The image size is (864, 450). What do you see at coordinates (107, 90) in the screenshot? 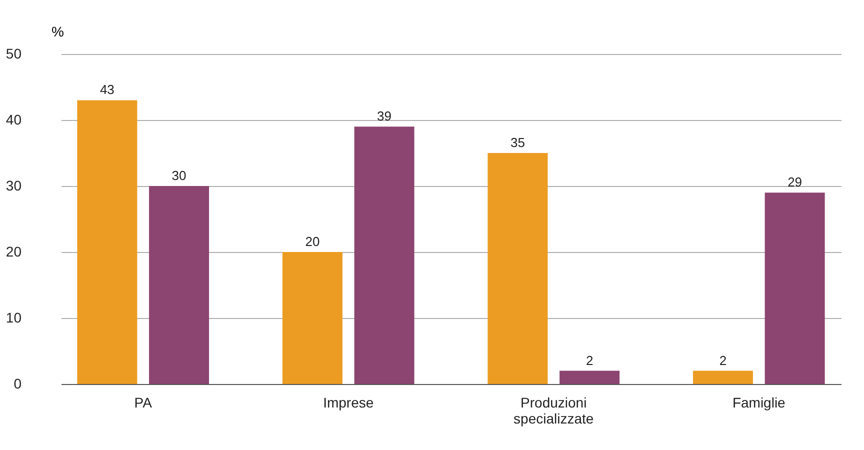
I see `data-label: 43` at bounding box center [107, 90].